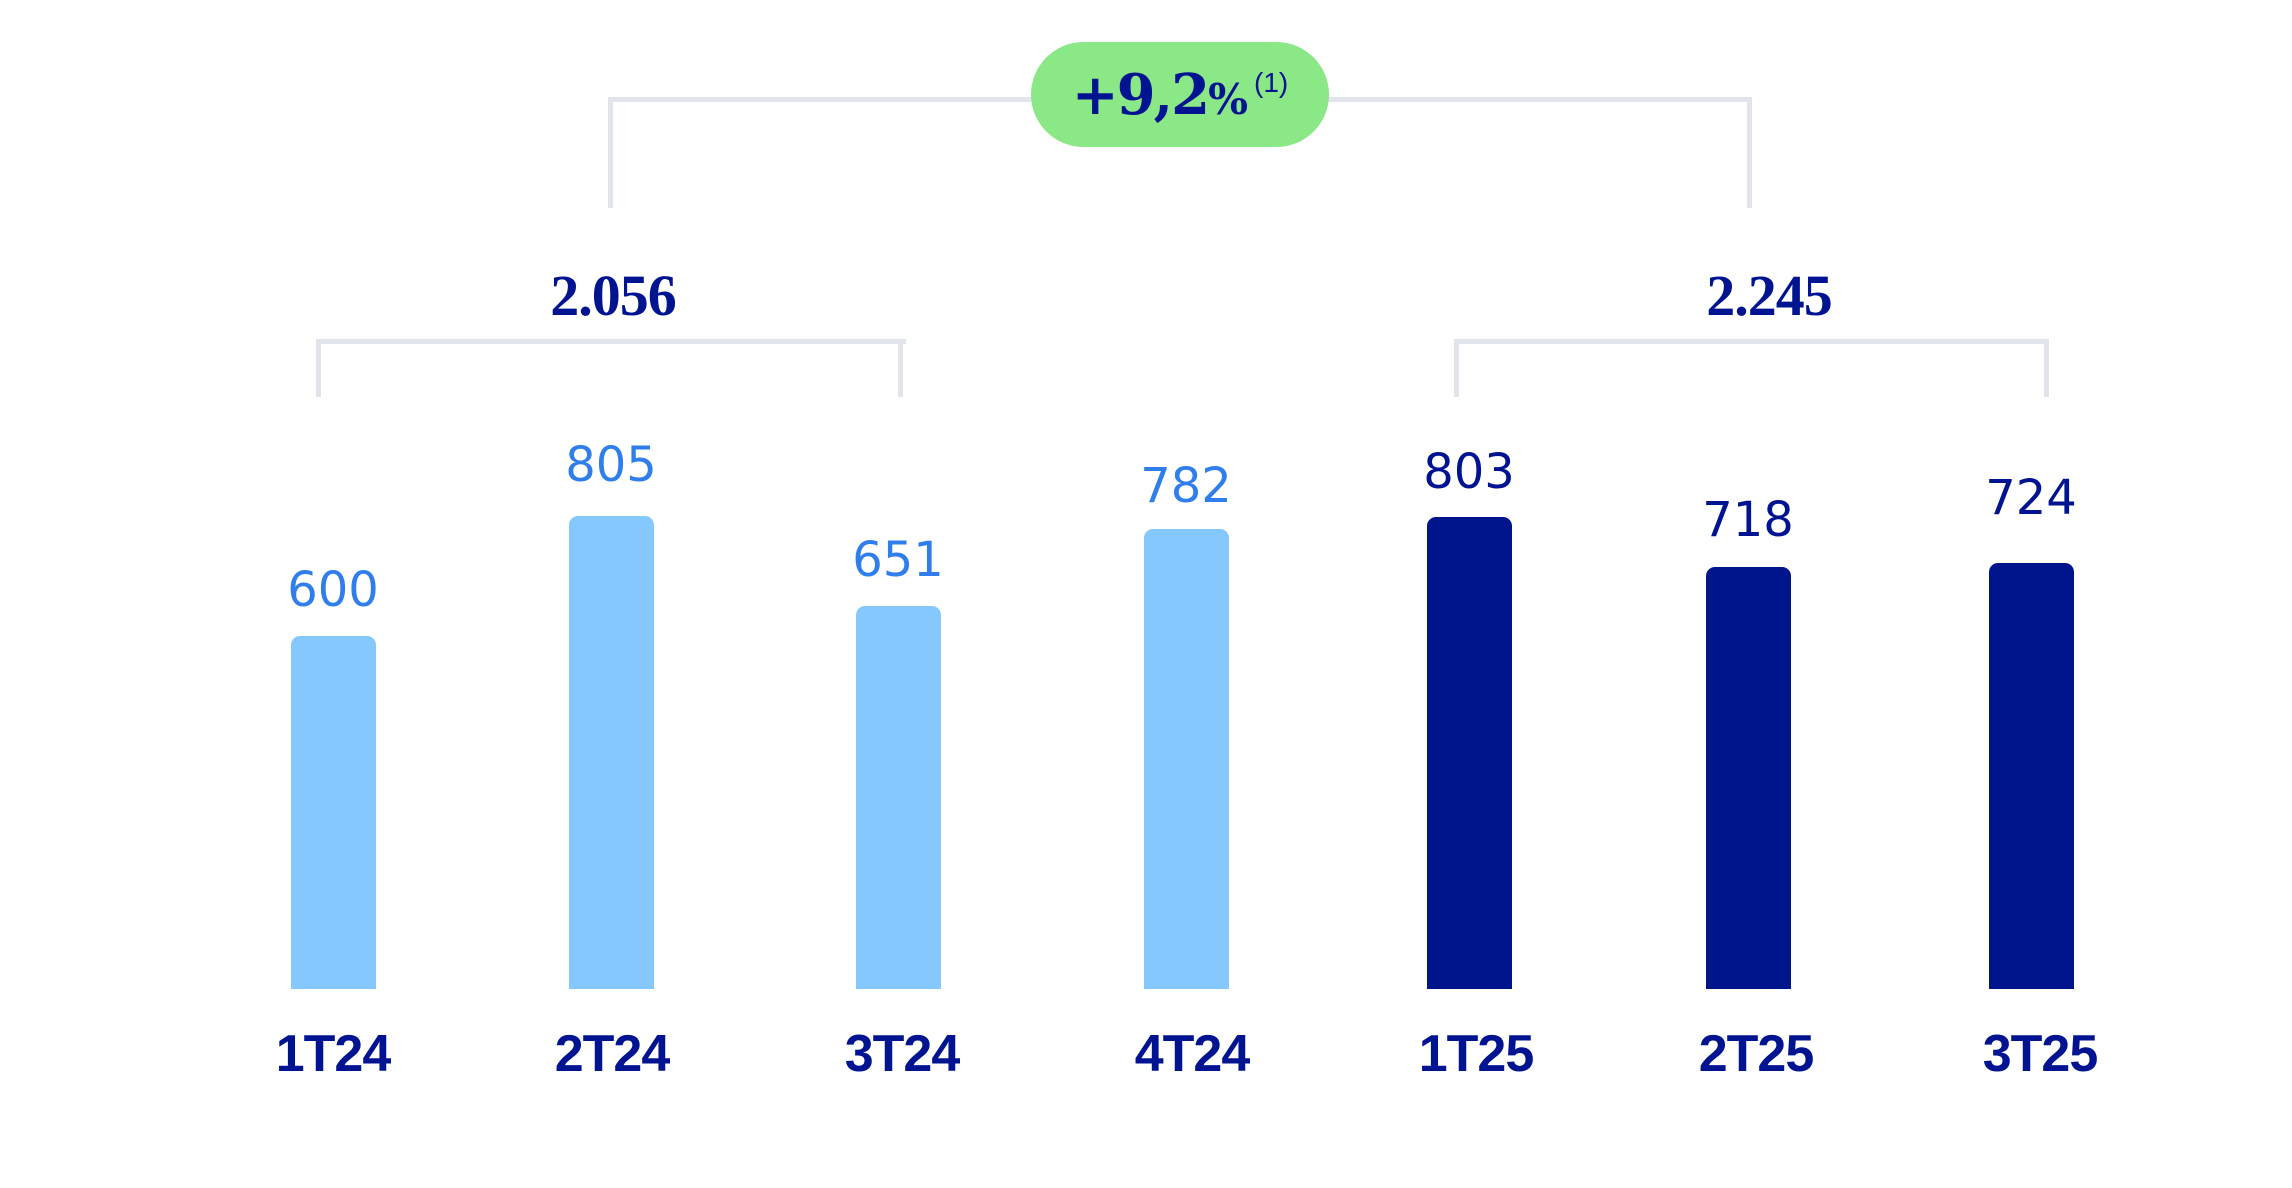  Describe the element at coordinates (1749, 152) in the screenshot. I see `top-bracket-right` at that location.